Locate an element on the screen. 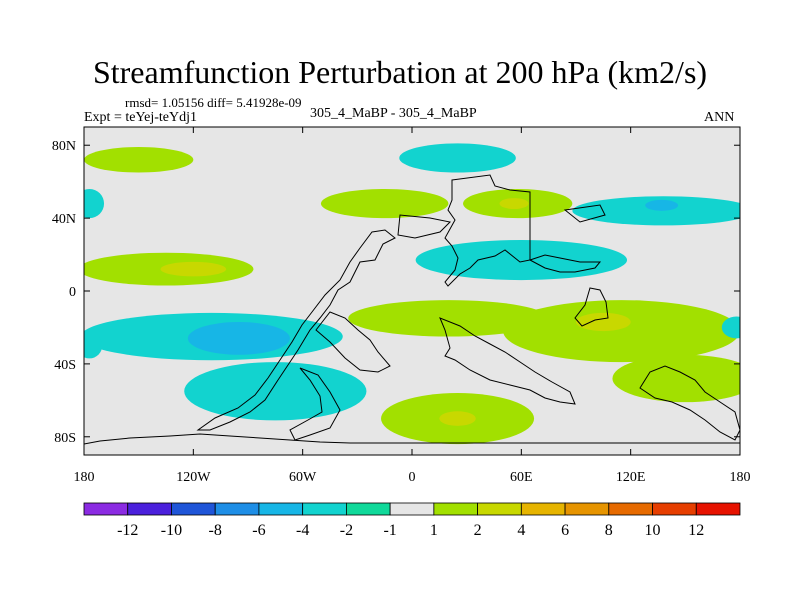  colorbar-label: 1 is located at coordinates (434, 530).